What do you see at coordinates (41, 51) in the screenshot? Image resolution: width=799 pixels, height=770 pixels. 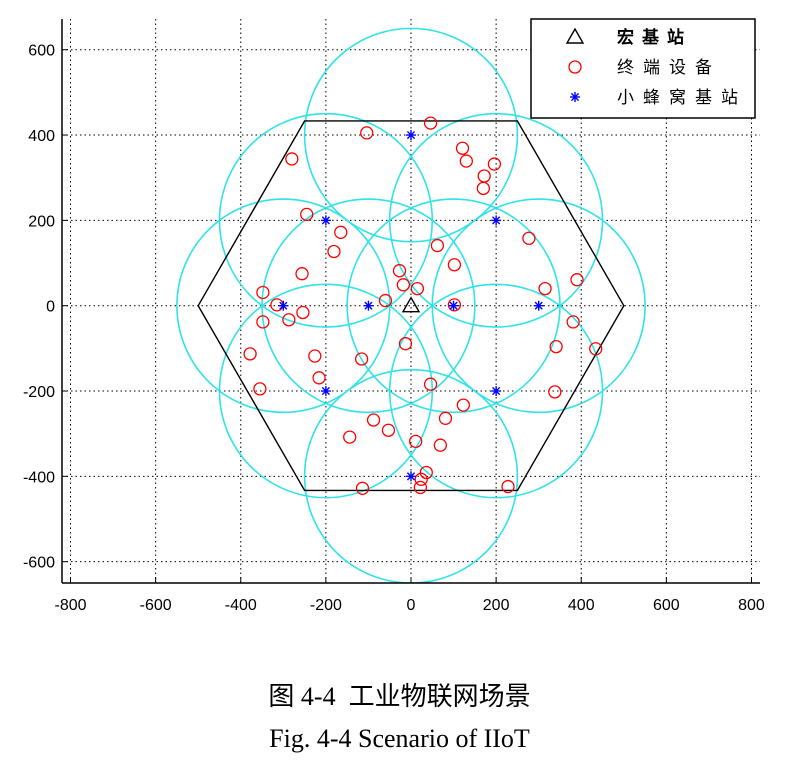 I see `y-tick-label: 600` at bounding box center [41, 51].